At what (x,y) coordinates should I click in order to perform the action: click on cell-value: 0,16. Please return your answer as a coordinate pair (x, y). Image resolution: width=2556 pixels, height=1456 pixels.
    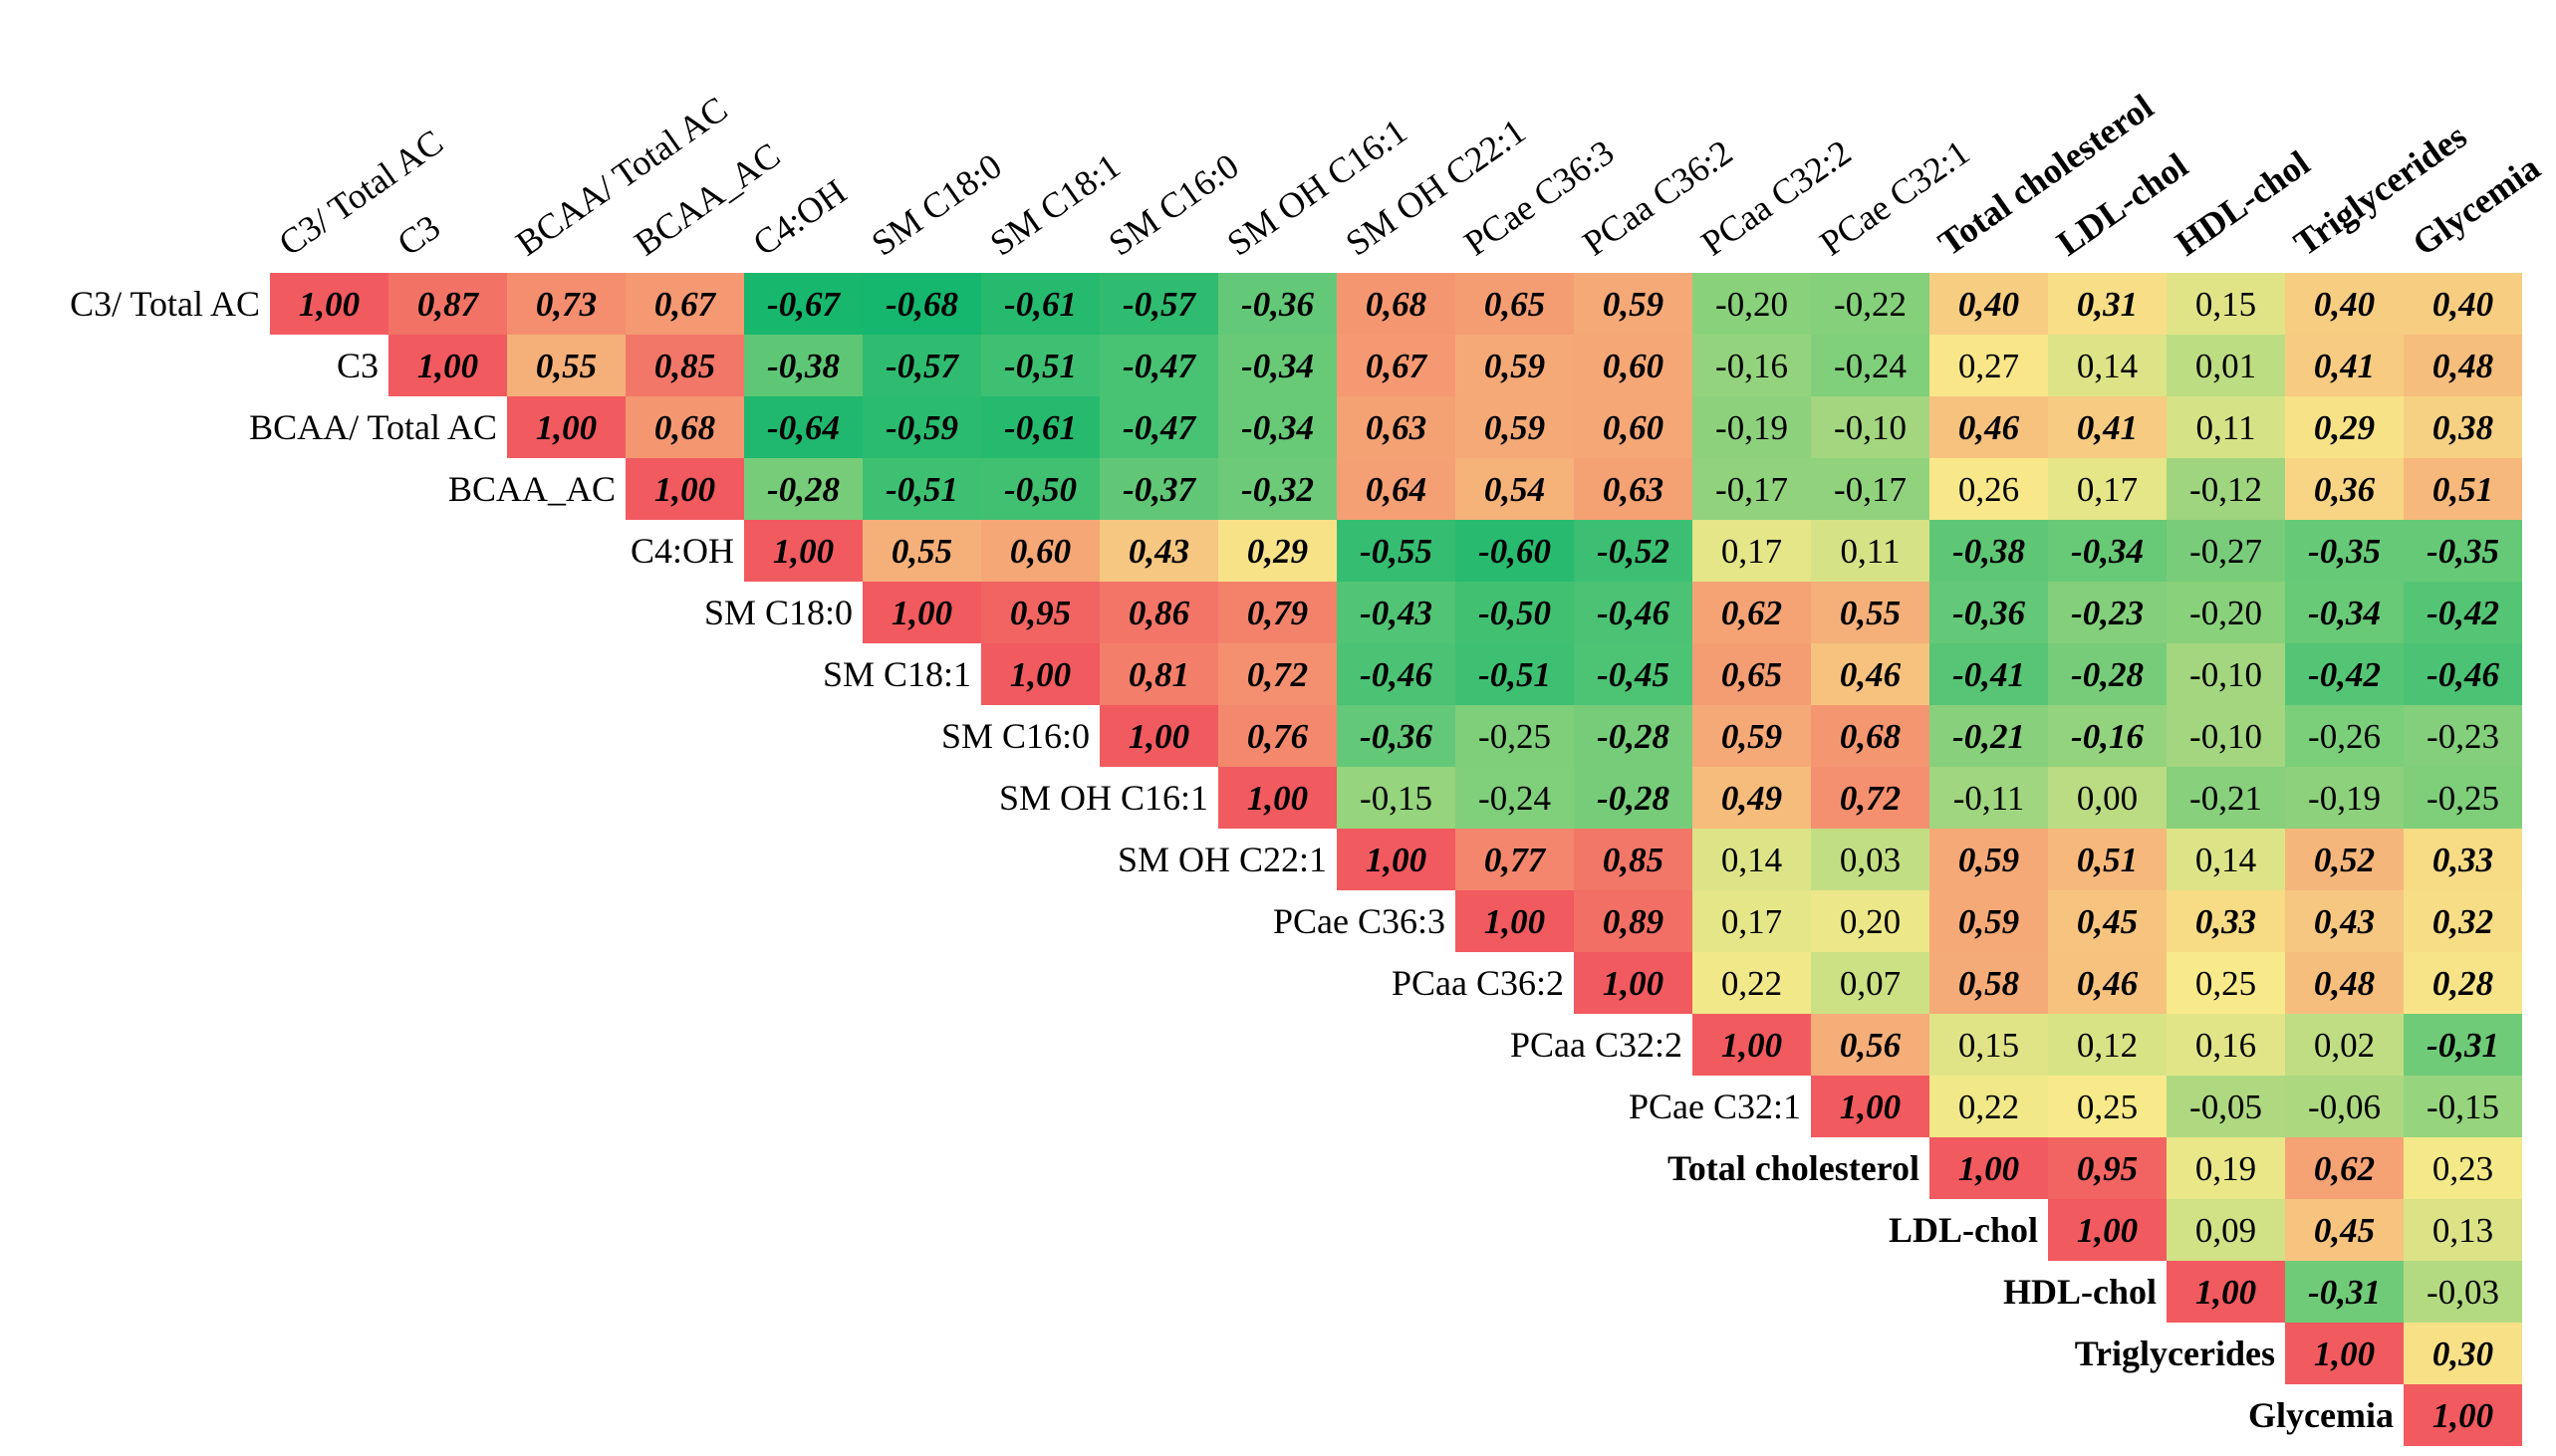
    Looking at the image, I should click on (2225, 1045).